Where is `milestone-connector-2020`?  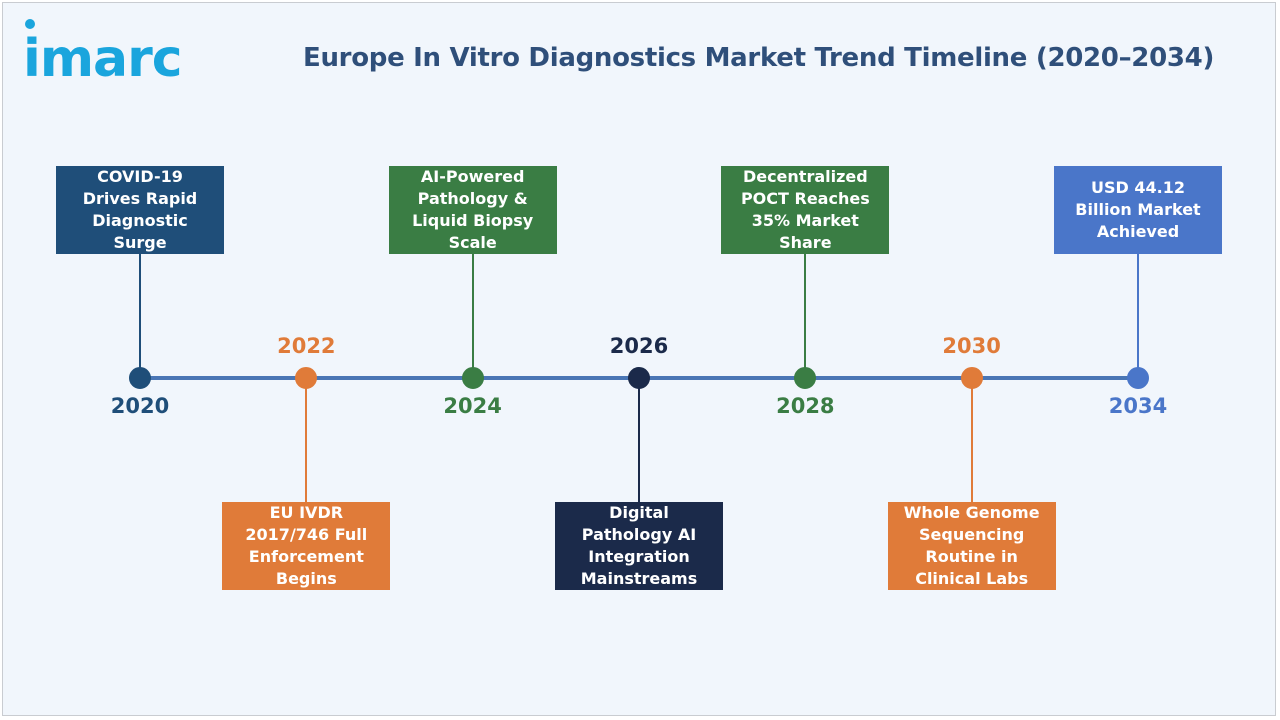 milestone-connector-2020 is located at coordinates (140, 316).